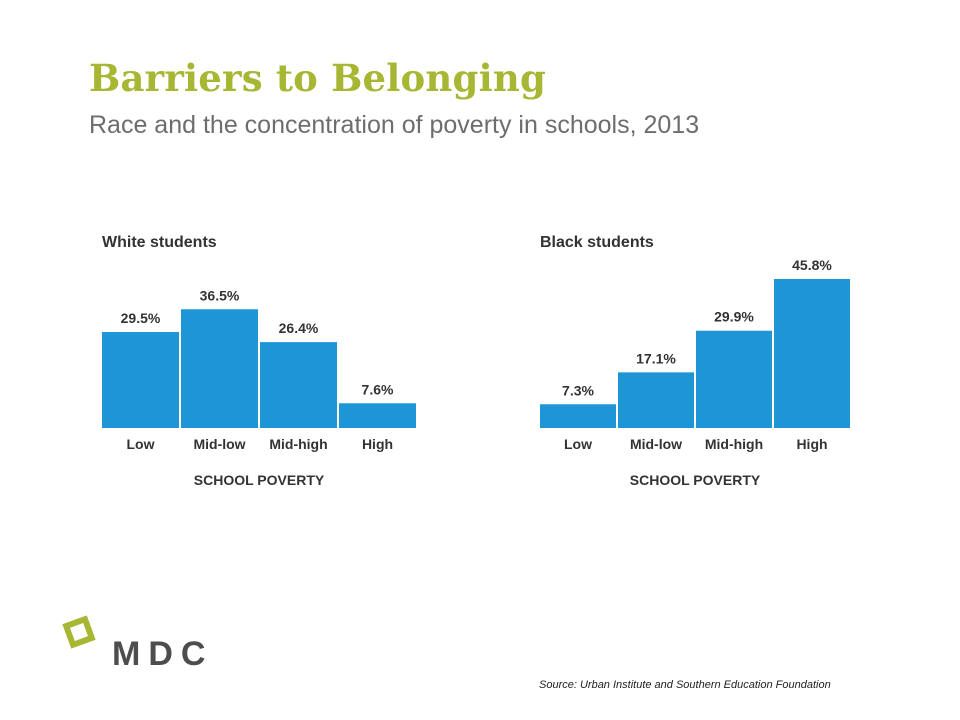 The image size is (960, 720). Describe the element at coordinates (318, 78) in the screenshot. I see `slide-title: Barriers to Belonging` at that location.